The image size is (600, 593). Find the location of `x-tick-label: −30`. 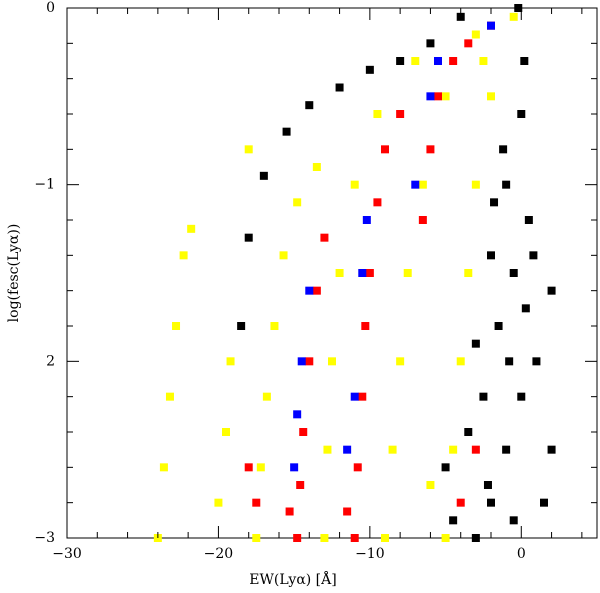

x-tick-label: −30 is located at coordinates (67, 554).